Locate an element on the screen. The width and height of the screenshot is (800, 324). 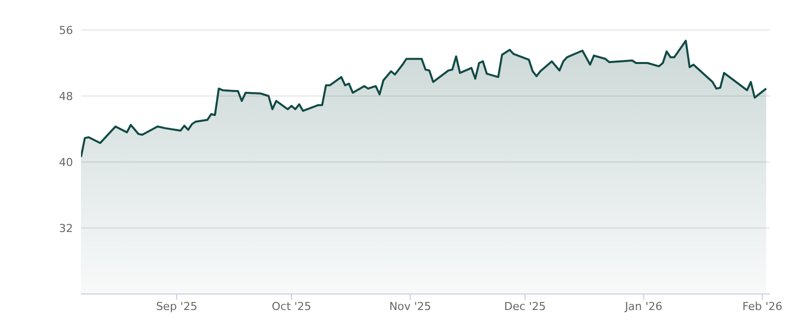
x-tick-label: Dec '25 is located at coordinates (525, 306).